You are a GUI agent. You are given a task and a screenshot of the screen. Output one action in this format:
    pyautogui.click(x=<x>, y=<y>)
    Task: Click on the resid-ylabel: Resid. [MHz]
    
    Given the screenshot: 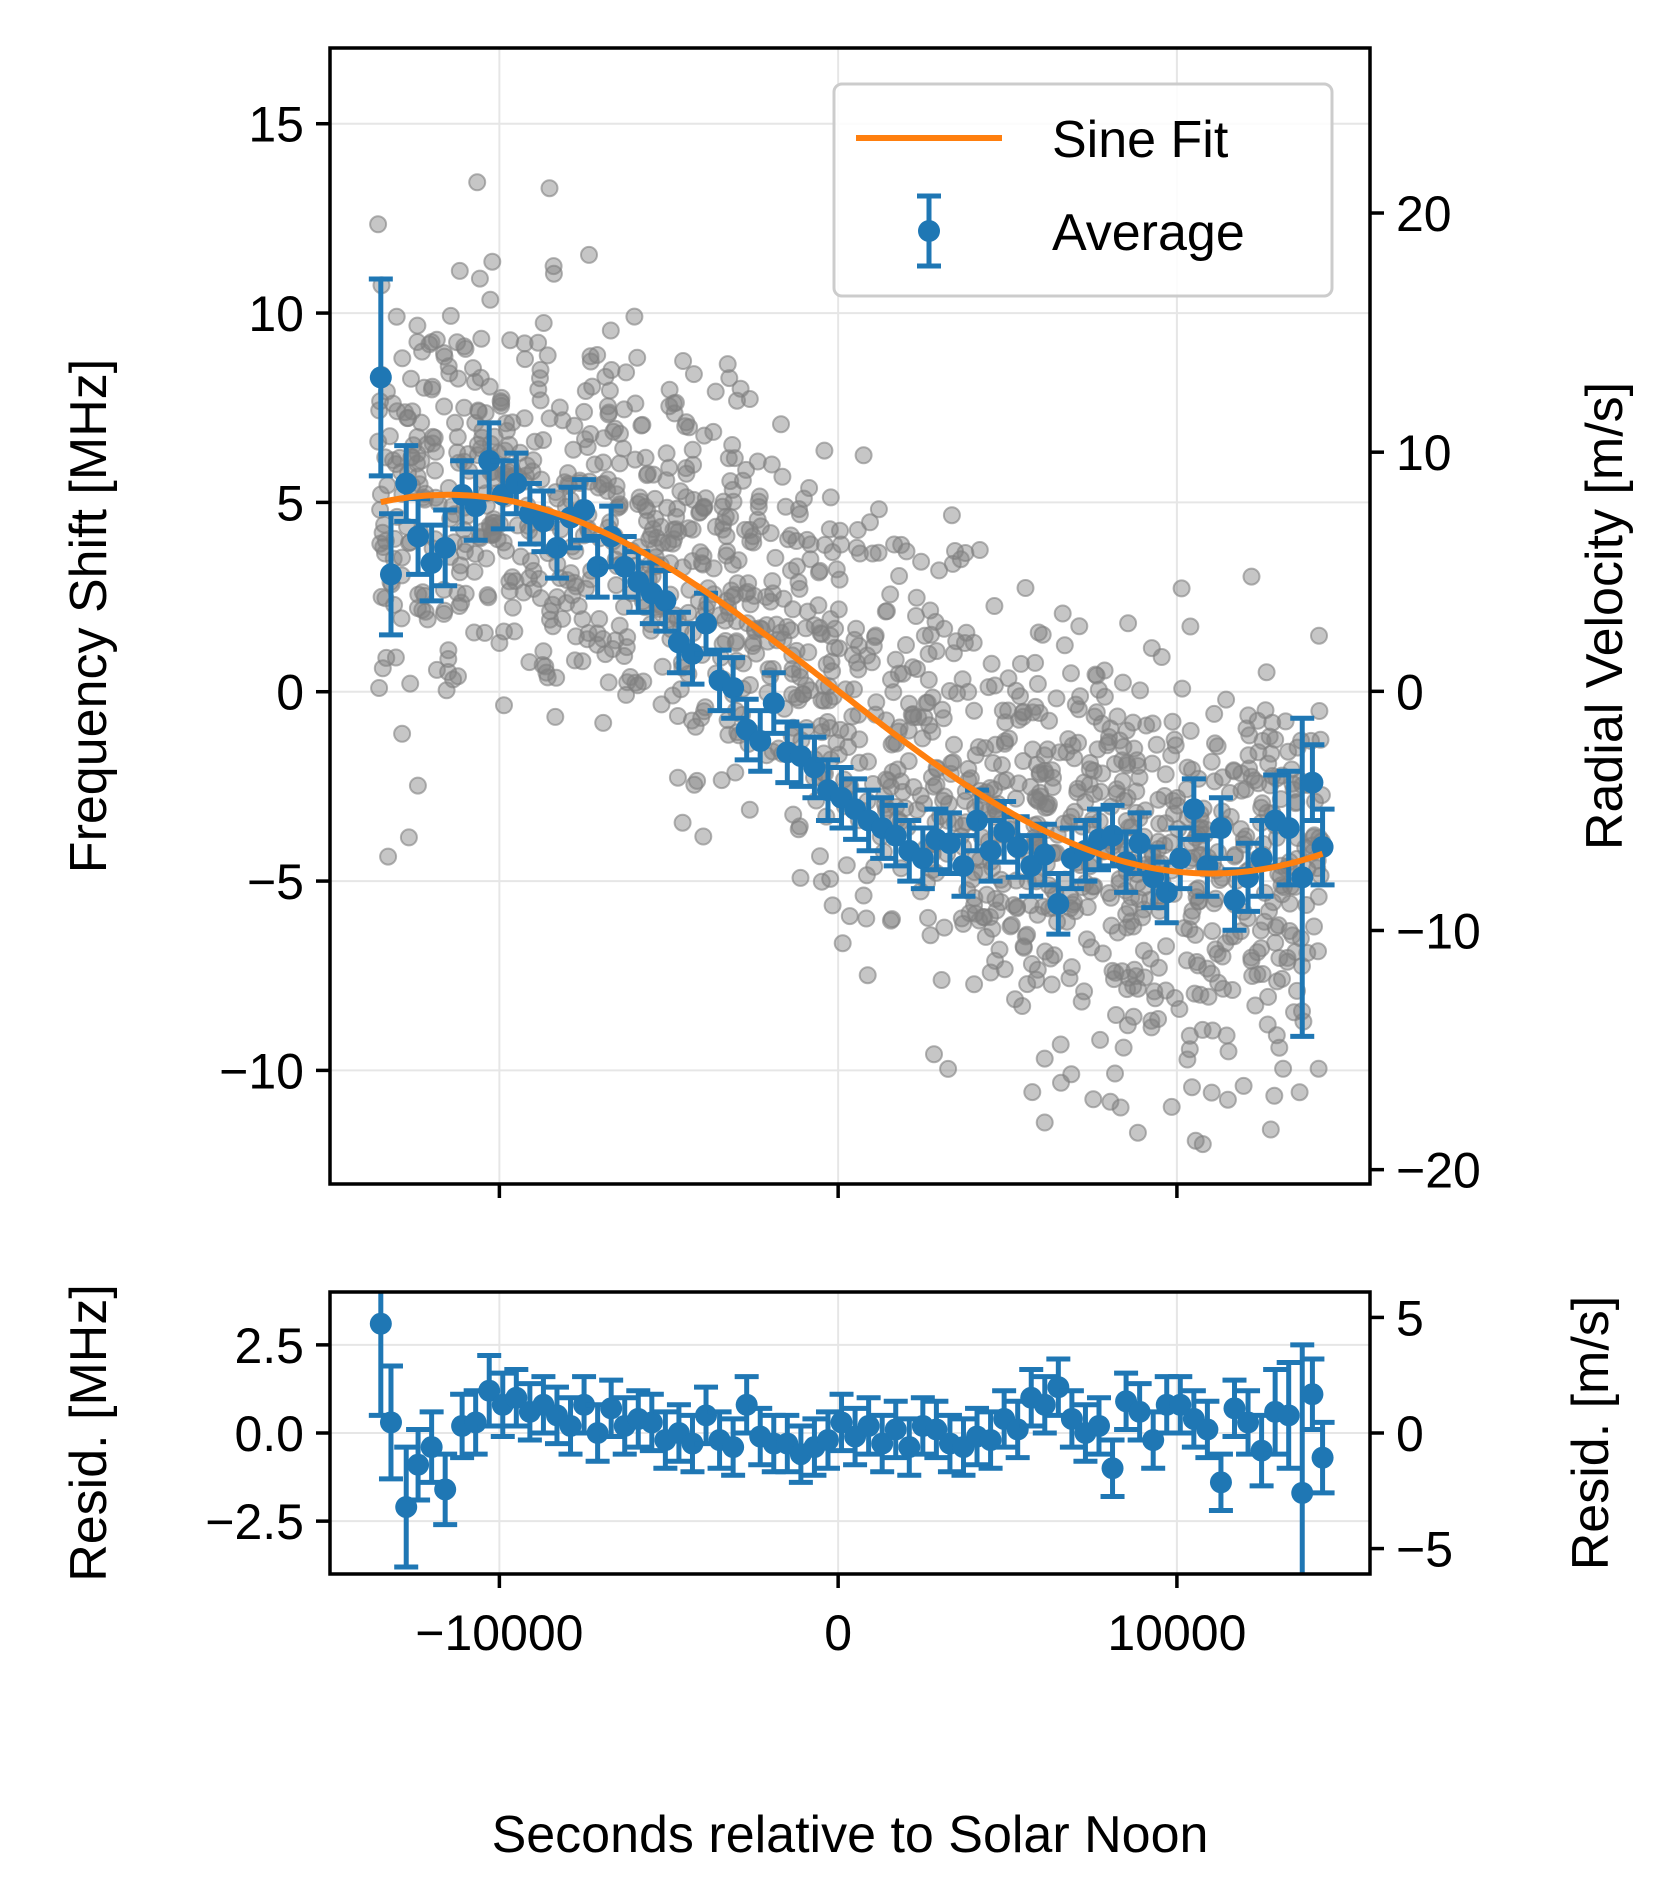 What is the action you would take?
    pyautogui.click(x=89, y=1433)
    